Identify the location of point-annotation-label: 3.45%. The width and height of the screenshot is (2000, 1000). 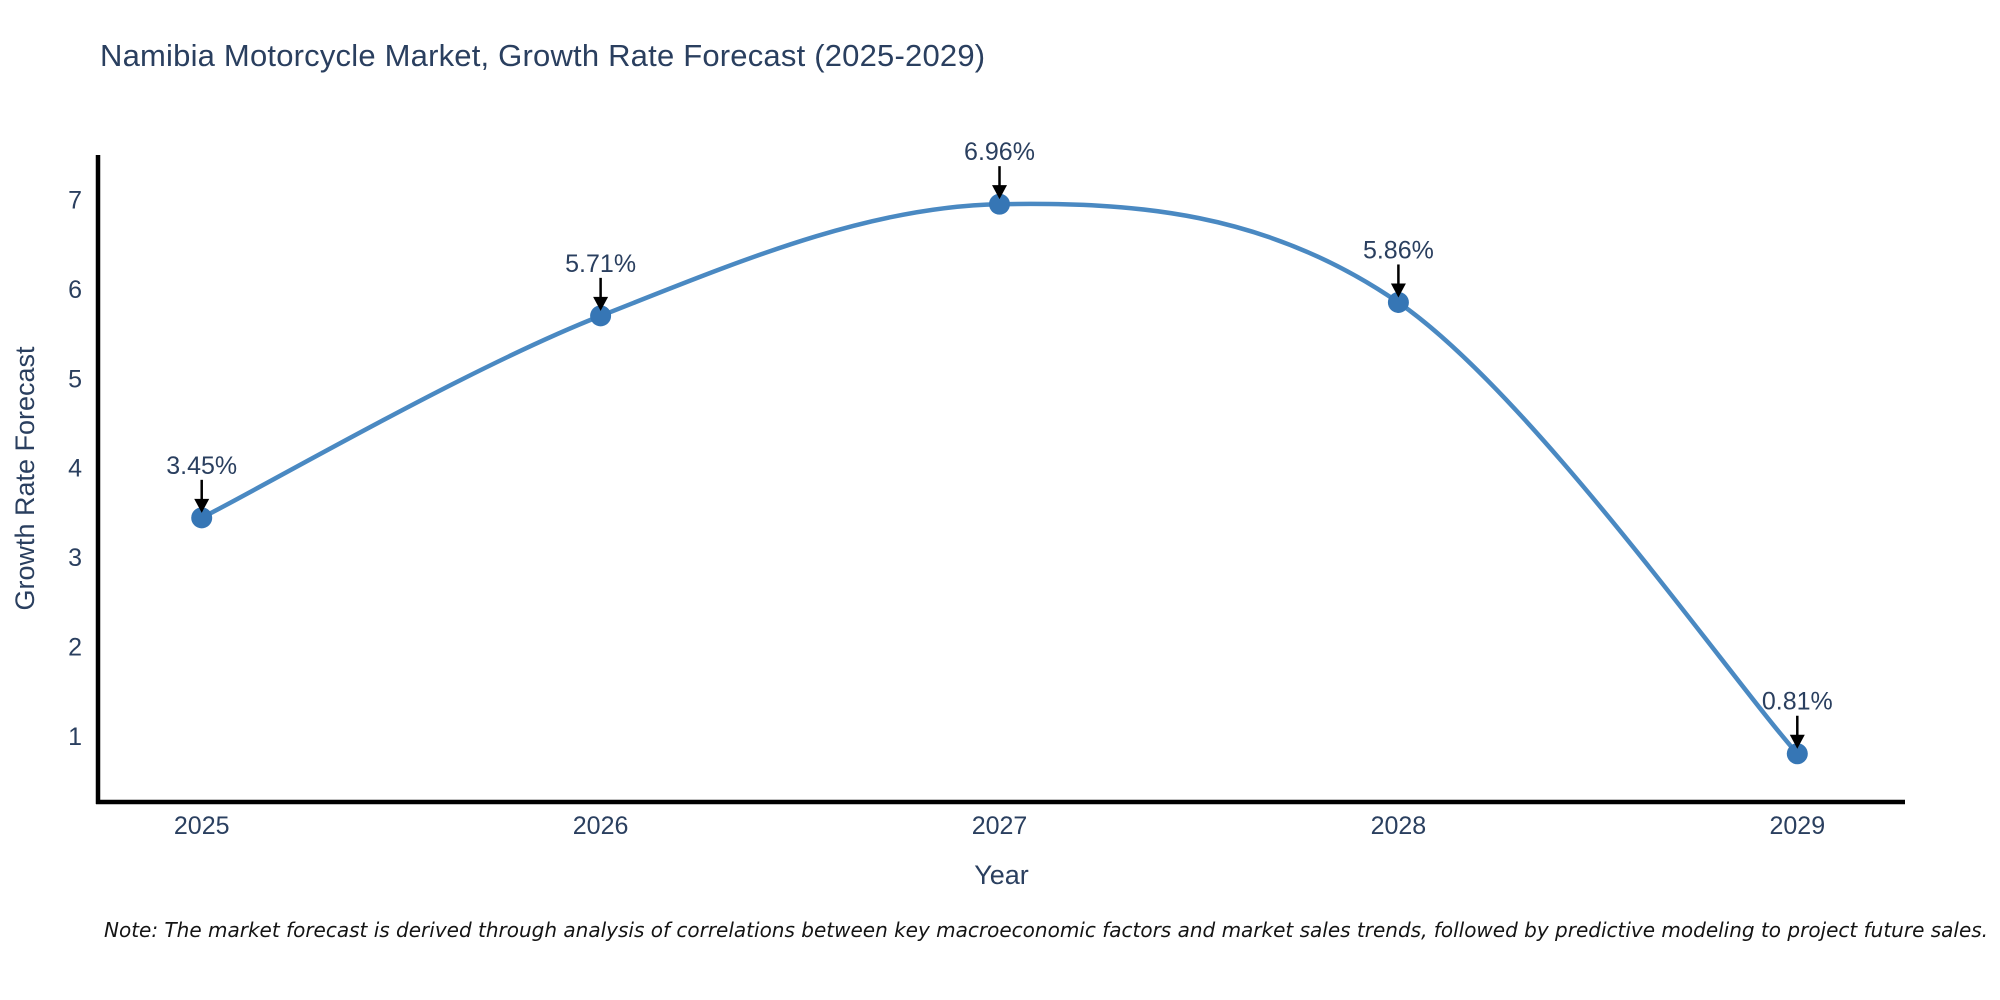
(201, 466).